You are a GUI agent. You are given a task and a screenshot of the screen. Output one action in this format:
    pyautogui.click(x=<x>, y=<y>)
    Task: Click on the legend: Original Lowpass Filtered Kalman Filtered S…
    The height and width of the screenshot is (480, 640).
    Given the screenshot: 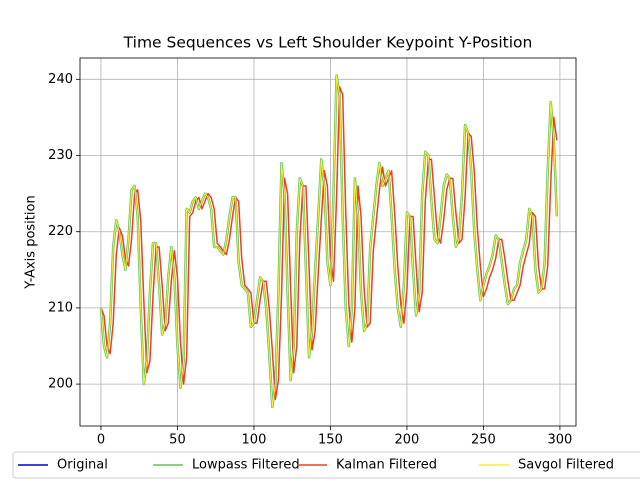 What is the action you would take?
    pyautogui.click(x=326, y=465)
    